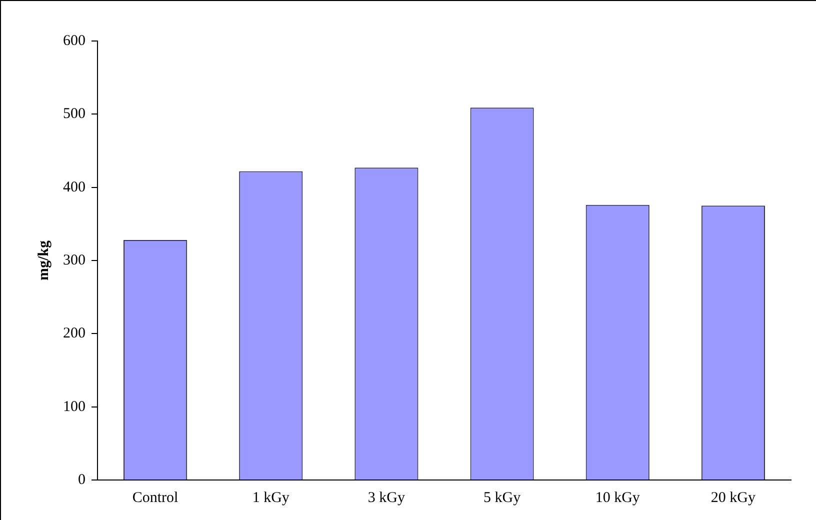  I want to click on x-tick-label: 10 kGy, so click(617, 498).